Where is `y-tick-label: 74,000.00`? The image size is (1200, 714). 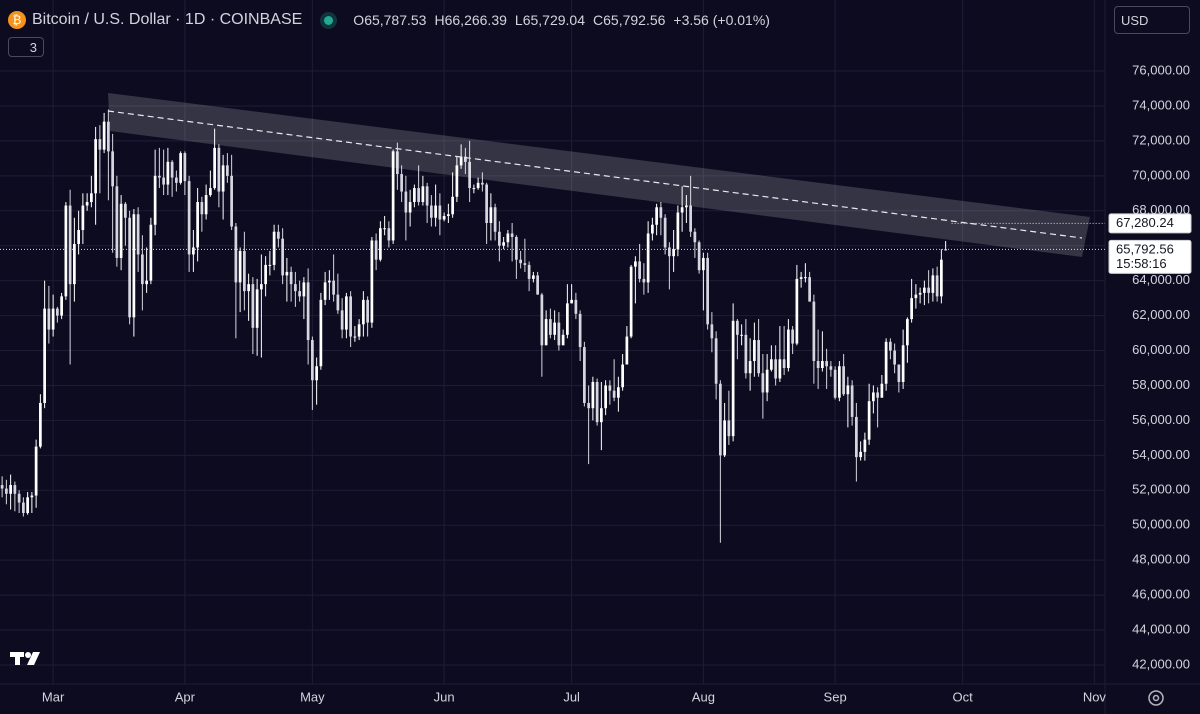
y-tick-label: 74,000.00 is located at coordinates (1161, 104).